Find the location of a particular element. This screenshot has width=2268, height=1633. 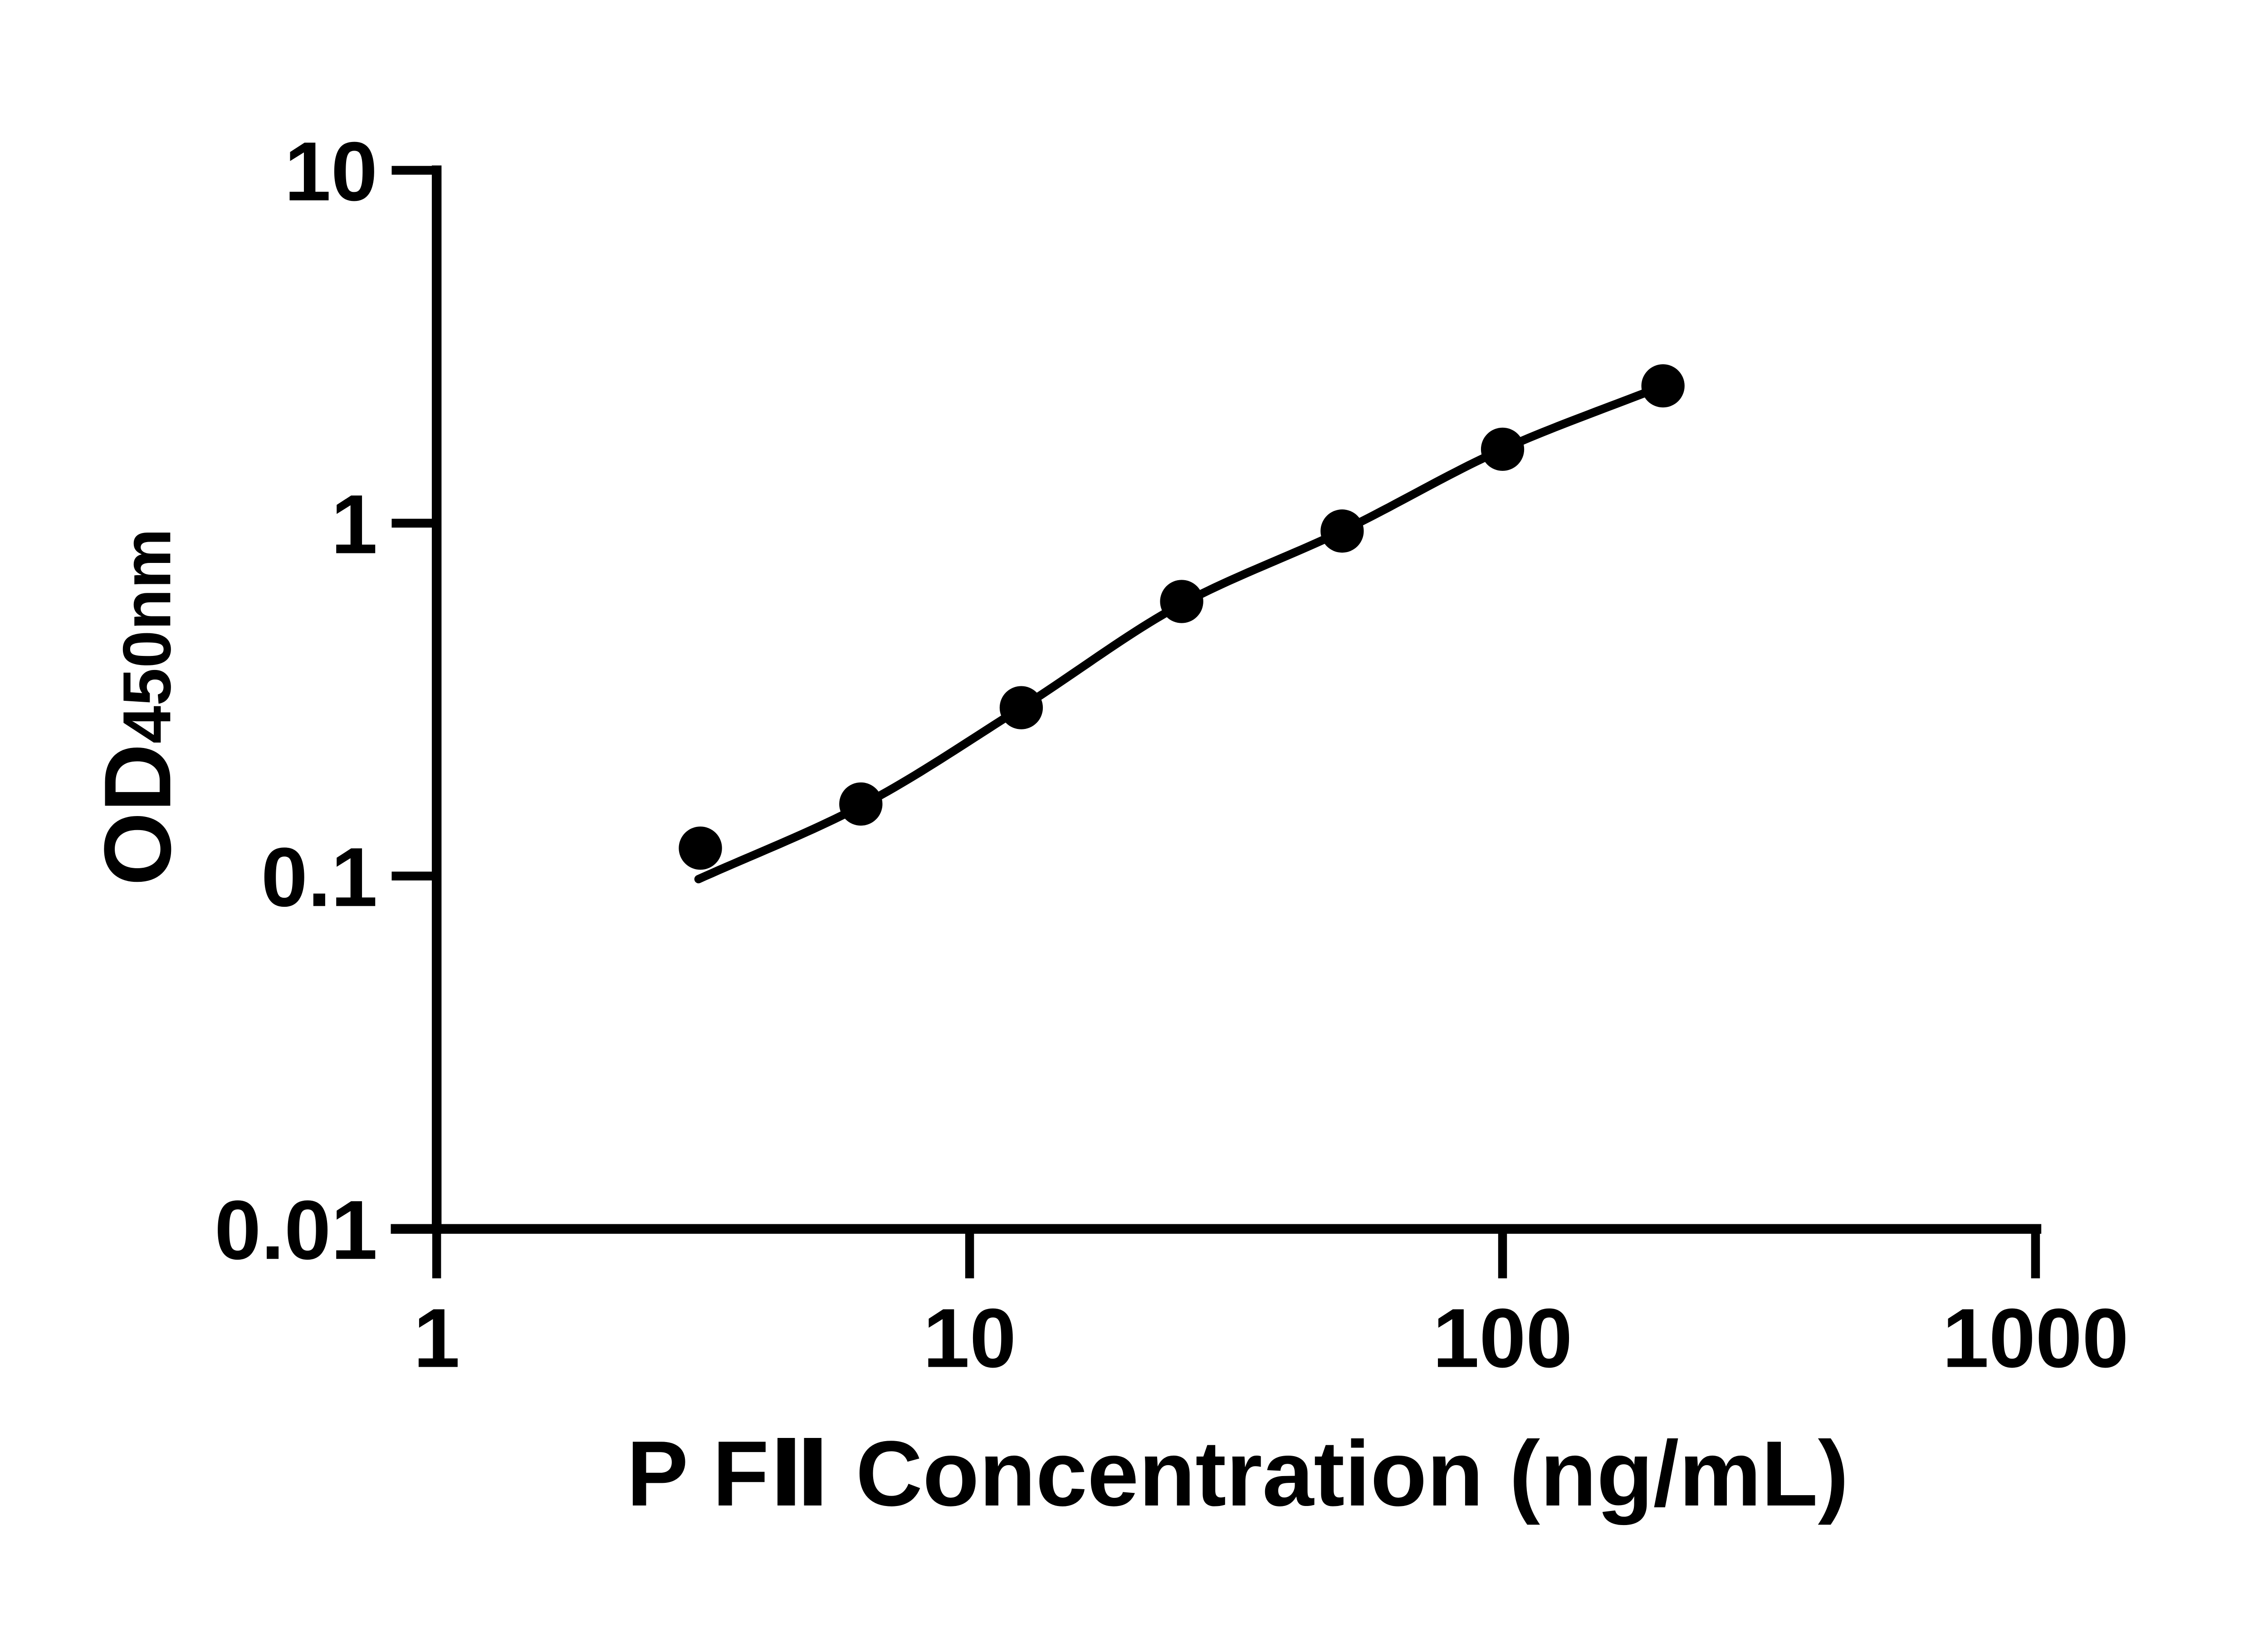

points-group is located at coordinates (1182, 617).